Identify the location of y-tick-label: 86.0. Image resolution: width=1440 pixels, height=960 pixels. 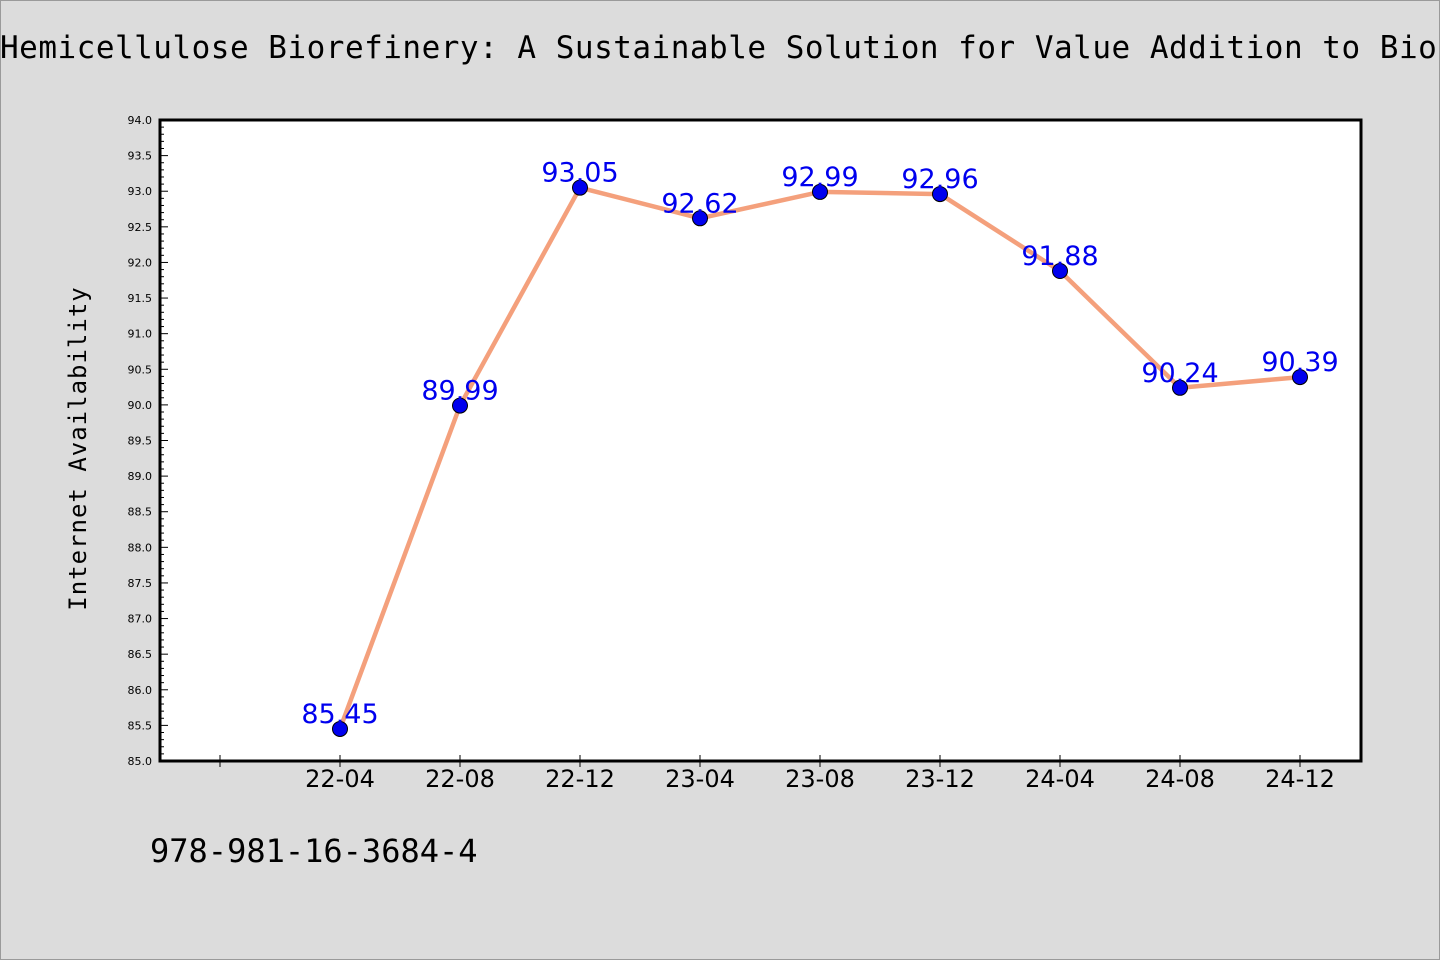
(140, 690).